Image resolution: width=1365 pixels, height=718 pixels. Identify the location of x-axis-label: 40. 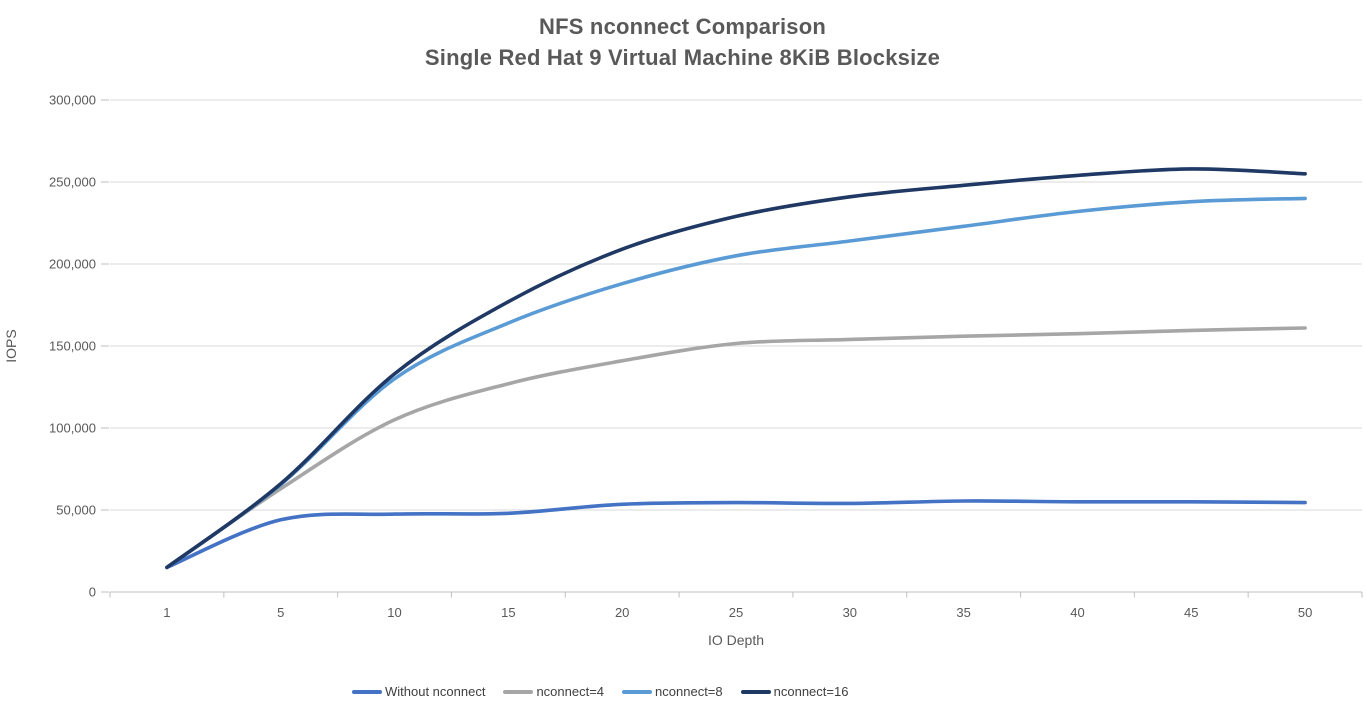
(1077, 612).